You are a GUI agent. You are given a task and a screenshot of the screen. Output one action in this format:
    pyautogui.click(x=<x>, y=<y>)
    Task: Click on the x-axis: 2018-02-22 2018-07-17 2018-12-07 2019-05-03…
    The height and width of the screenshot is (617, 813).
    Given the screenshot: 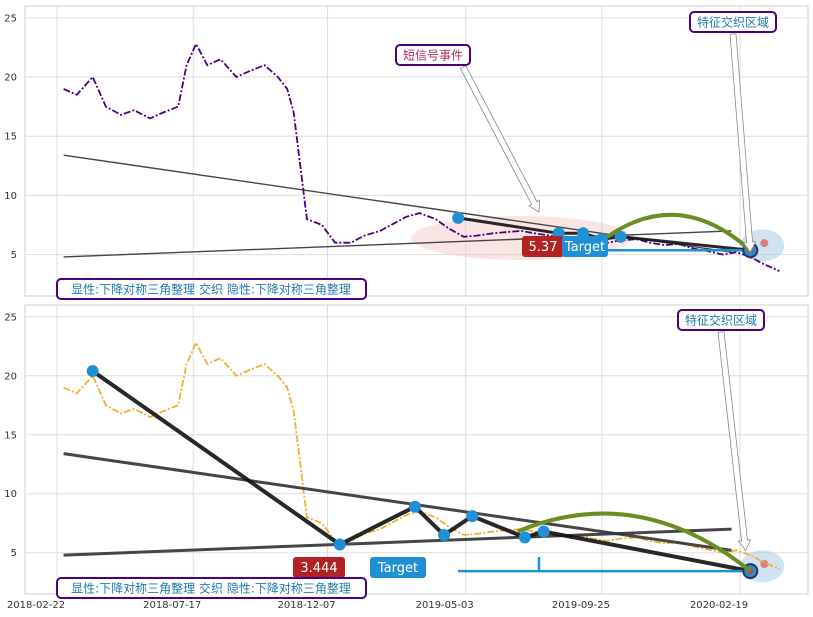 What is the action you would take?
    pyautogui.click(x=377, y=605)
    